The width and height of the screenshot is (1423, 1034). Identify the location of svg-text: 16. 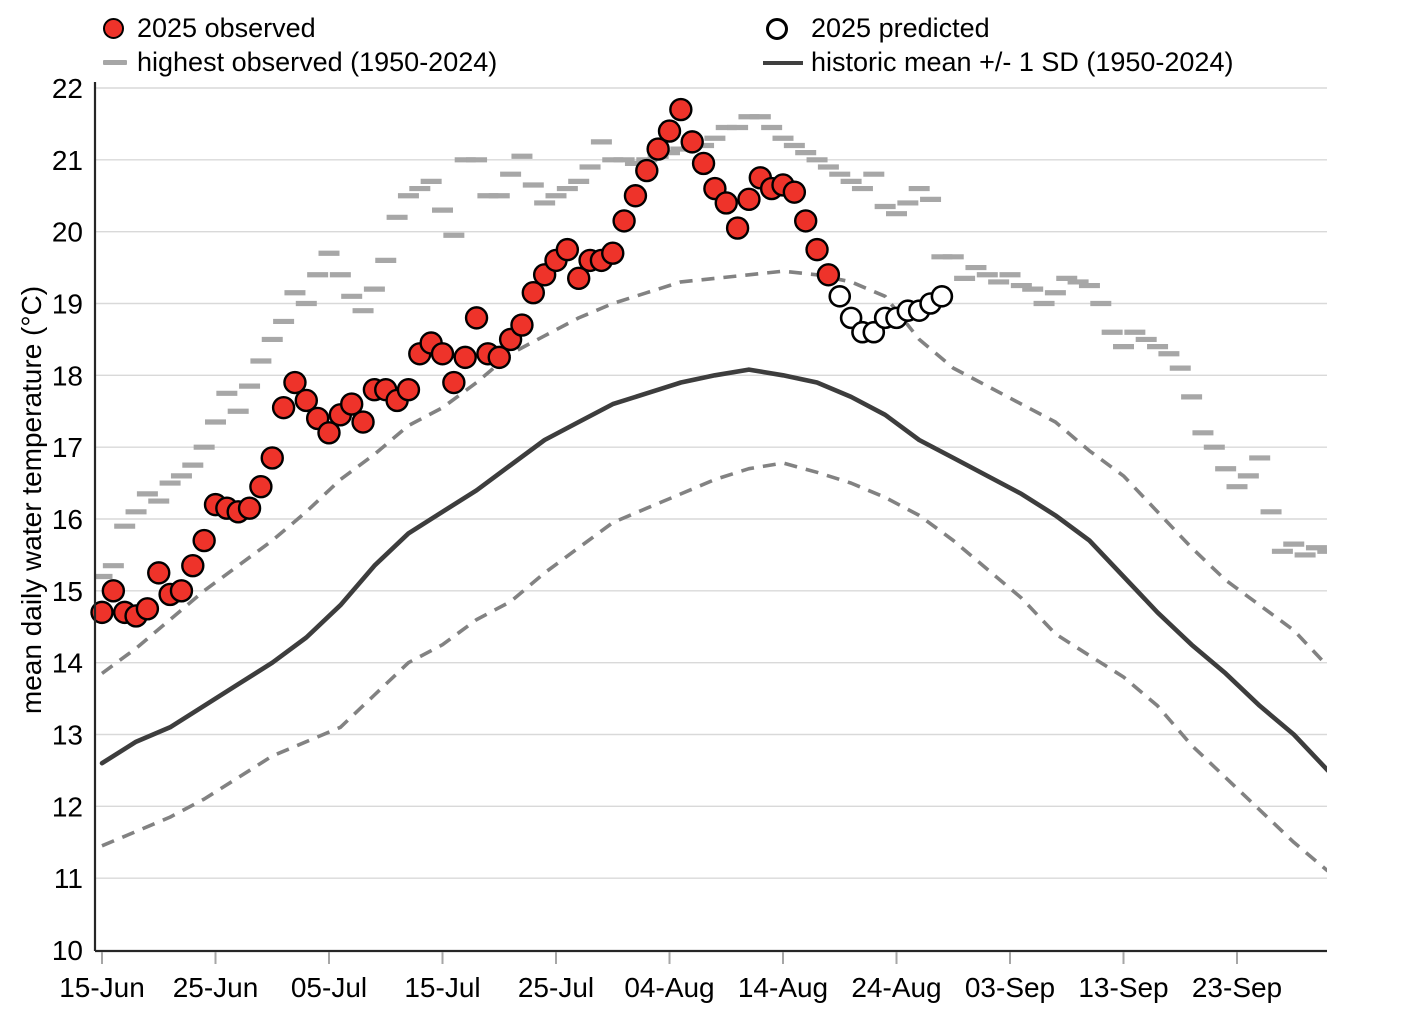
(67, 519).